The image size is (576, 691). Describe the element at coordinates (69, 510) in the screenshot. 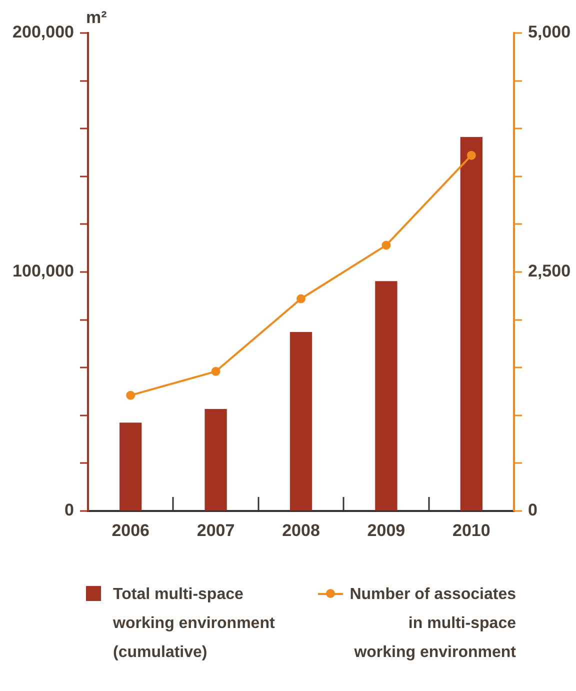

I see `y-tick-label: 0` at that location.